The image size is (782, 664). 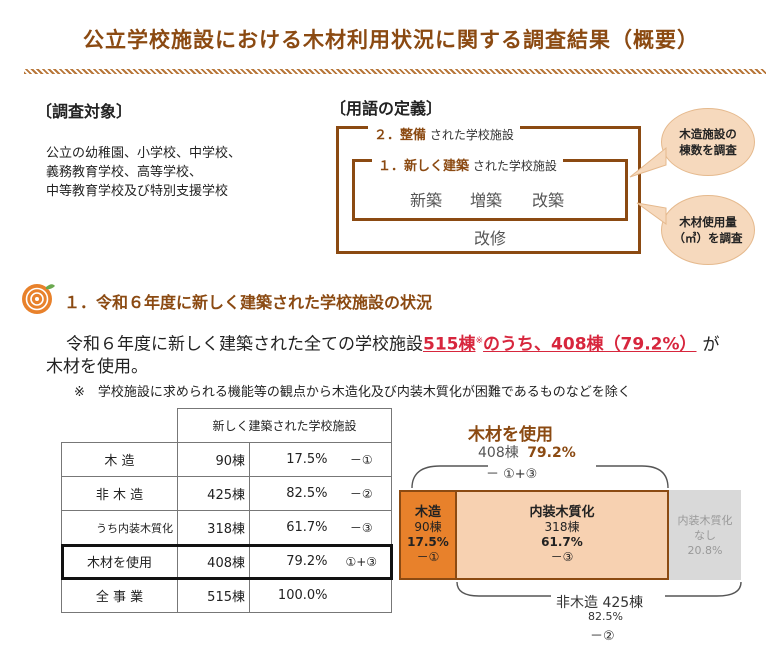 I want to click on bar-interior-label: 内装木質化, so click(x=562, y=512).